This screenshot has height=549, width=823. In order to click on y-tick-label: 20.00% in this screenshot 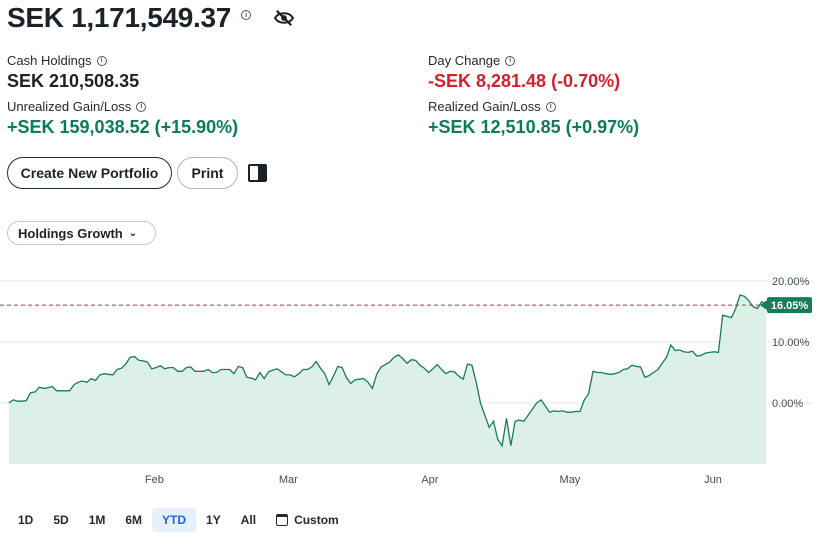, I will do `click(791, 282)`.